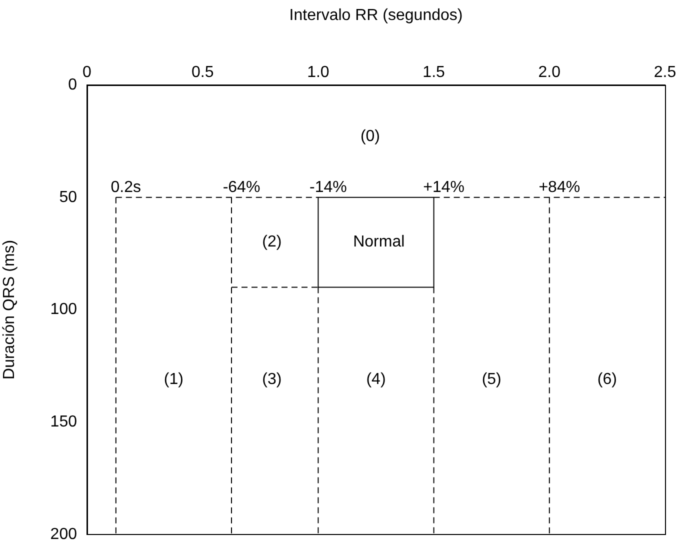  I want to click on y-tick-label: 50, so click(68, 197).